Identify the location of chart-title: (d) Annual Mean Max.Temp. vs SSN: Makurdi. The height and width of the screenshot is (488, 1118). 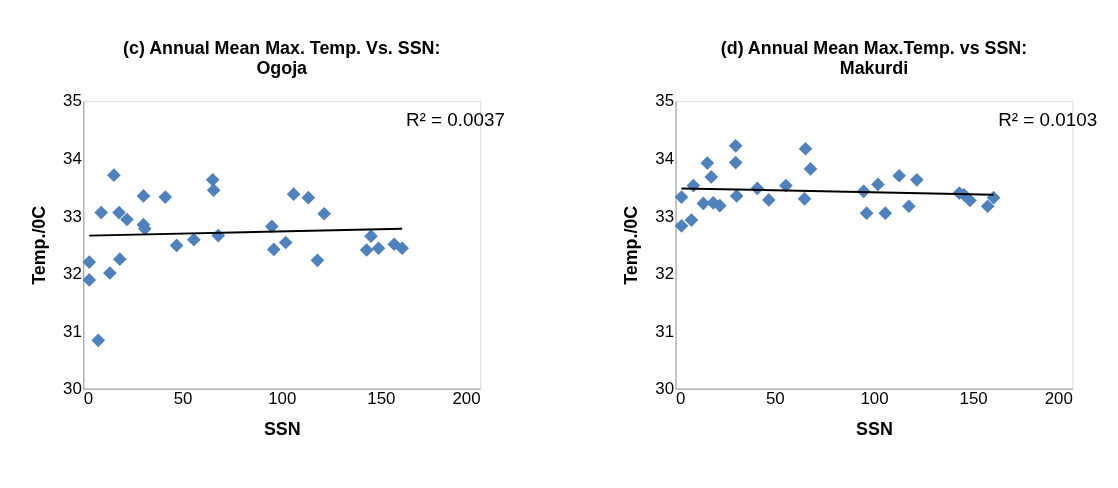
(874, 58).